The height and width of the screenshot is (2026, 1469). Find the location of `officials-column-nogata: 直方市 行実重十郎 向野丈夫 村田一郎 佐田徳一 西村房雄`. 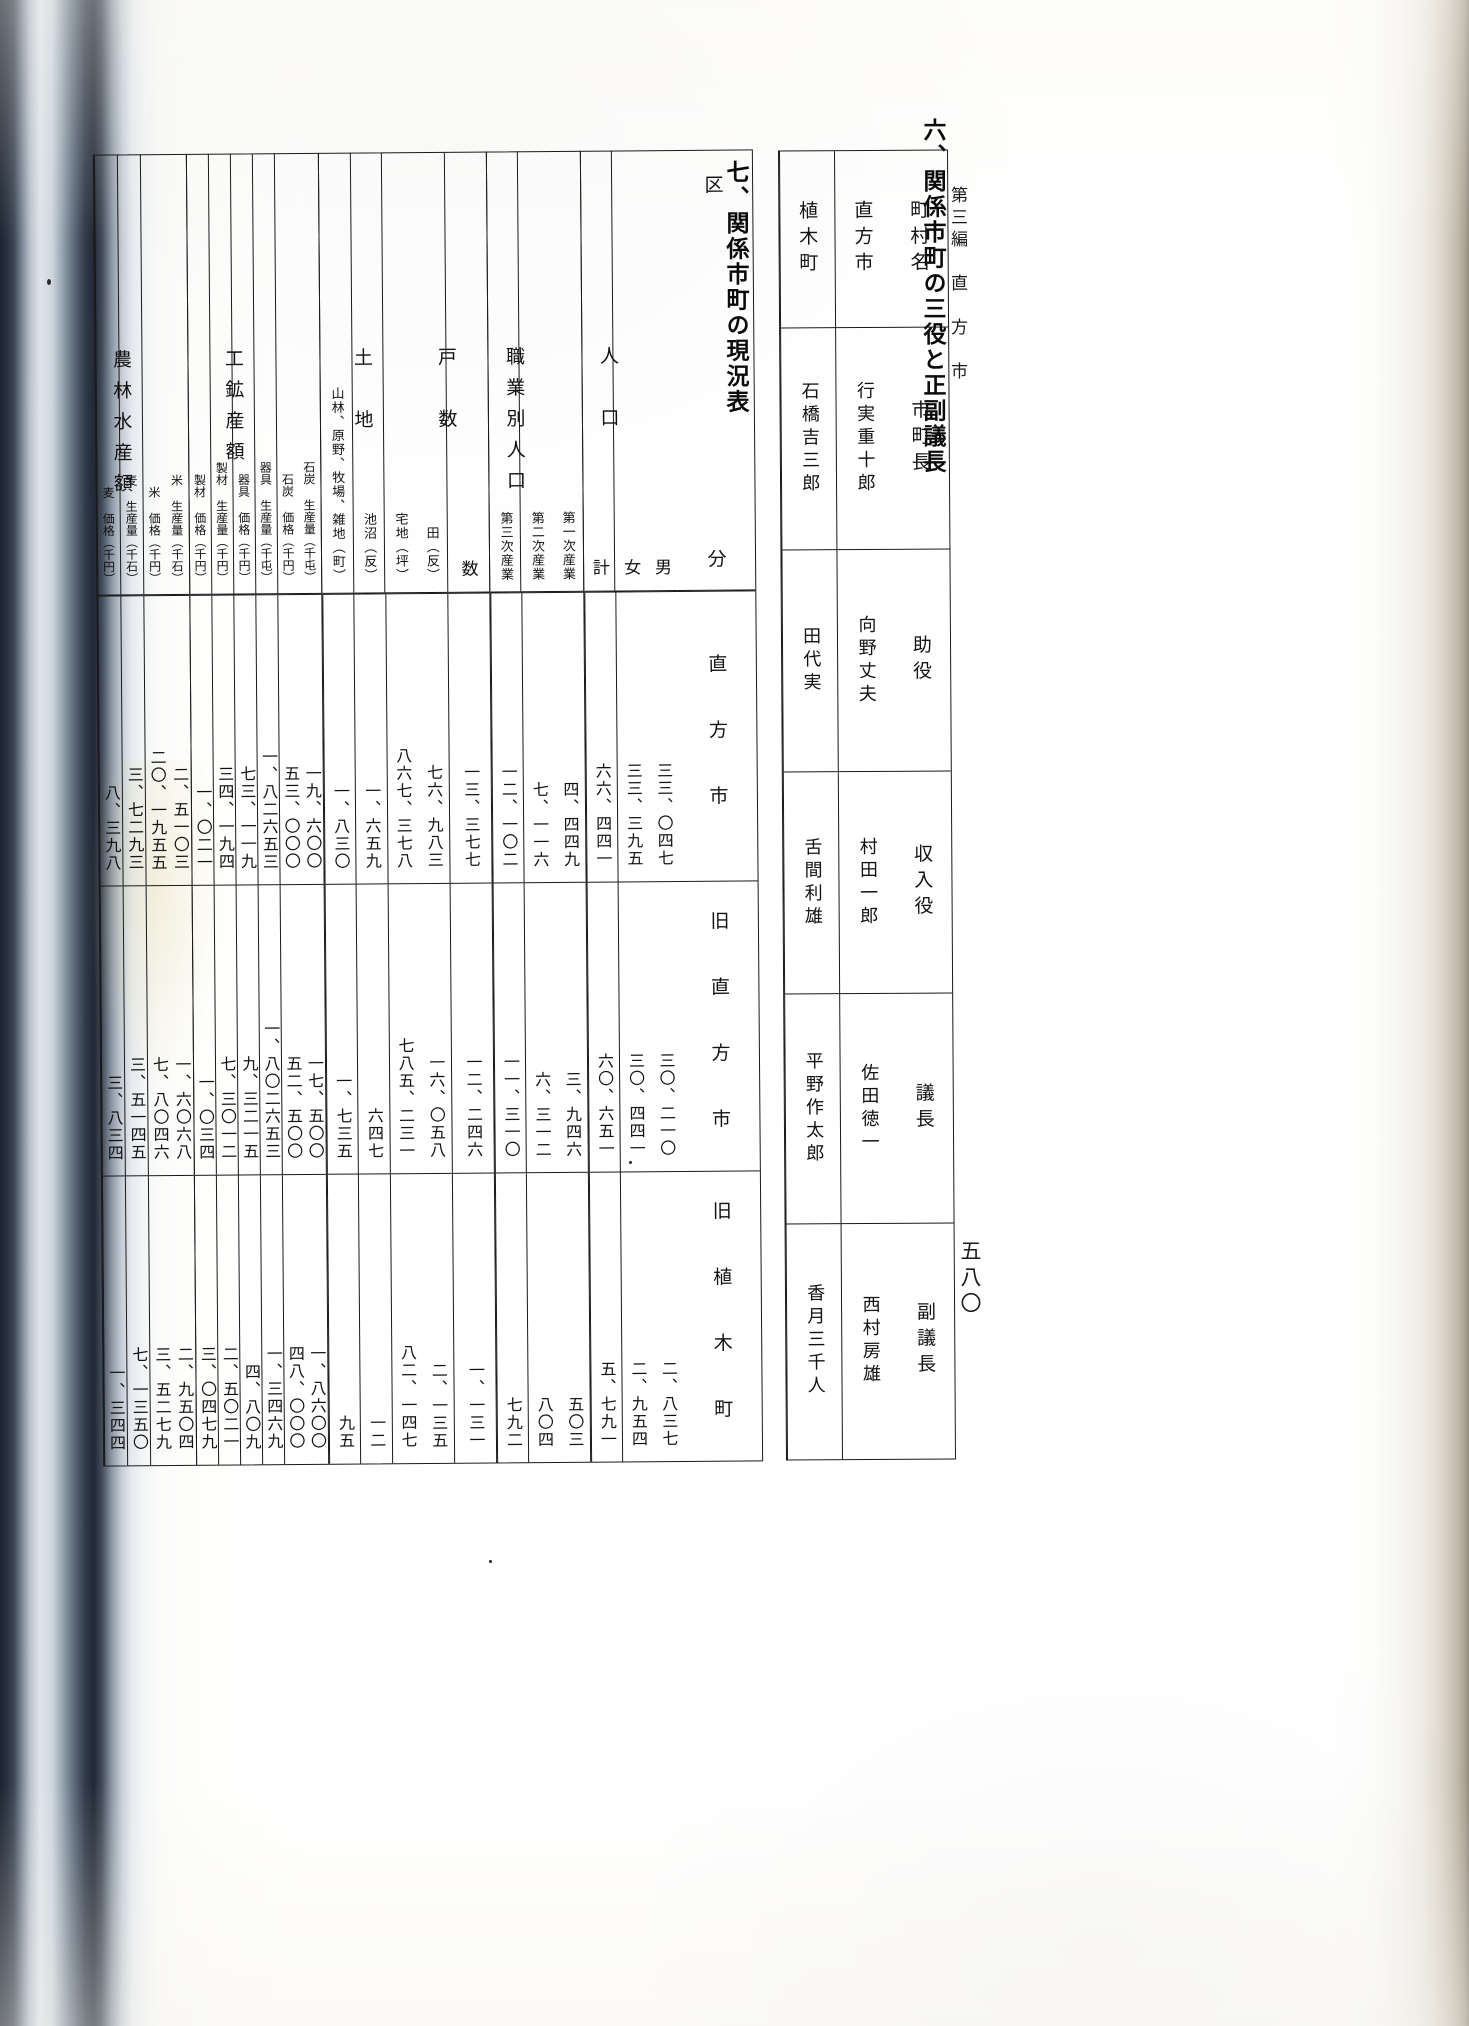

officials-column-nogata: 直方市 行実重十郎 向野丈夫 村田一郎 佐田徳一 西村房雄 is located at coordinates (866, 805).